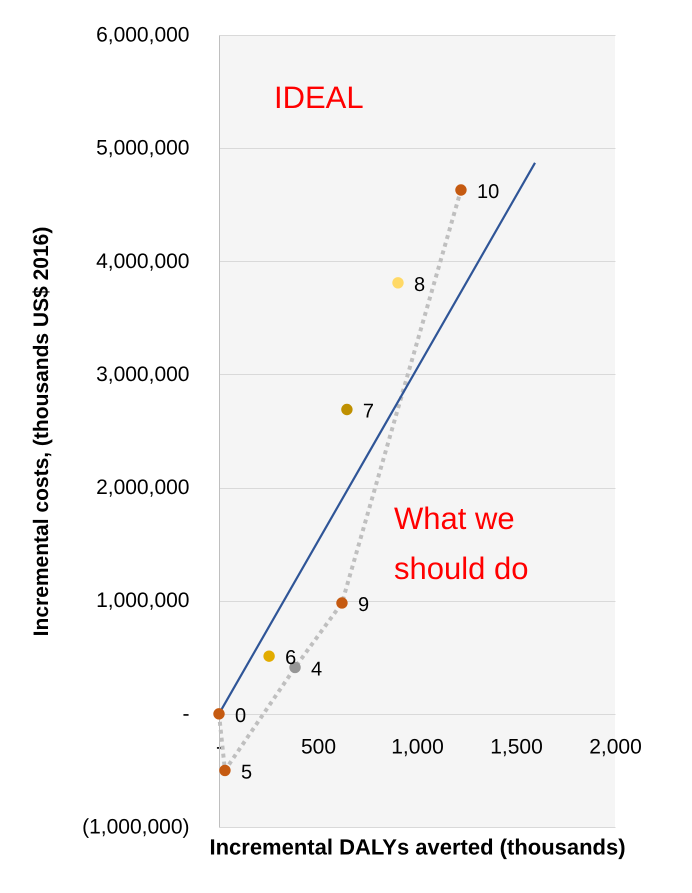 This screenshot has width=692, height=893. I want to click on y-tick-label: 2,000,000, so click(143, 488).